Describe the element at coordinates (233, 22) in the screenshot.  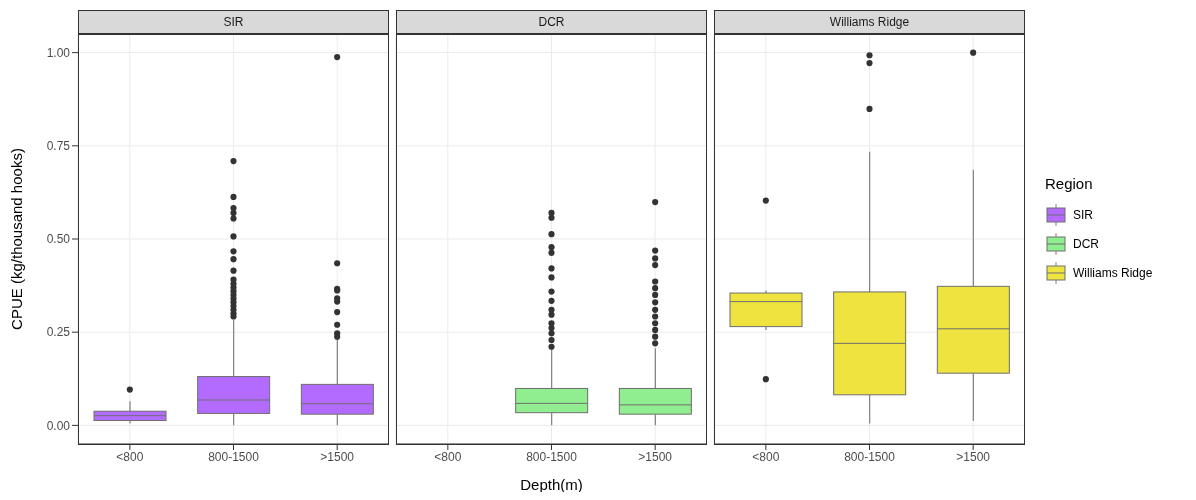
I see `chart-title: SIR` at that location.